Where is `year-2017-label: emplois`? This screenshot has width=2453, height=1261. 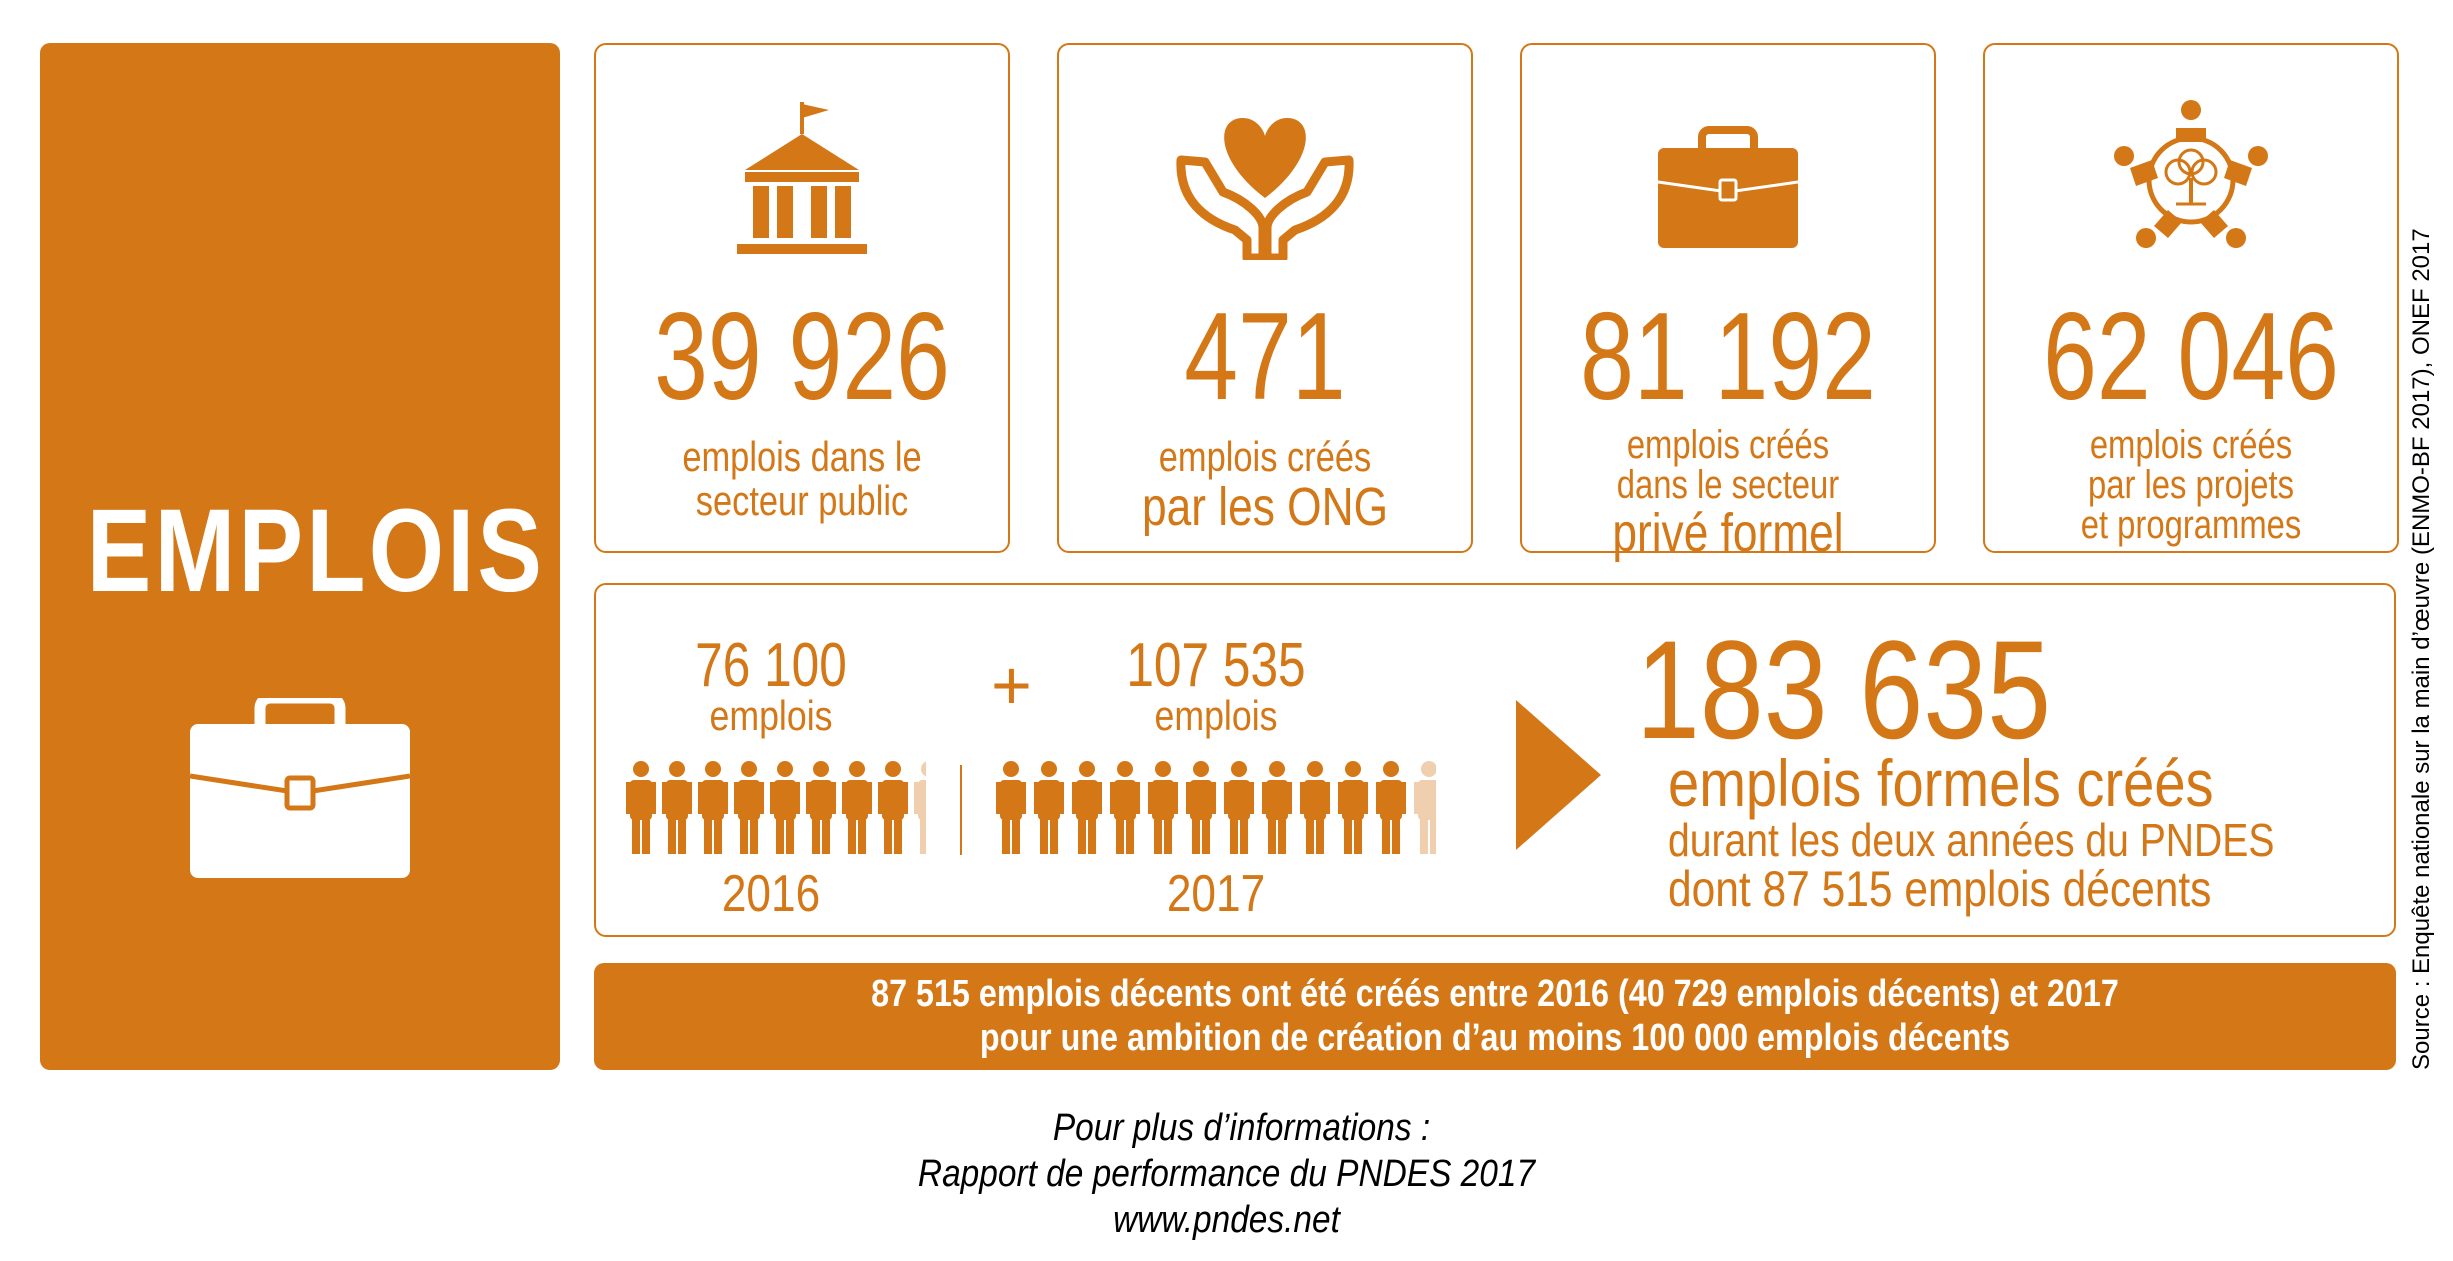 year-2017-label: emplois is located at coordinates (1216, 715).